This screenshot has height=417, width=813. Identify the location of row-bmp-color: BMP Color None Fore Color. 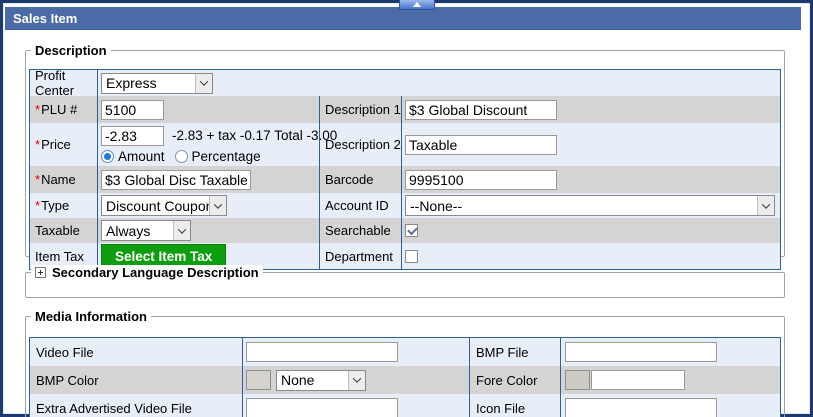
(405, 380).